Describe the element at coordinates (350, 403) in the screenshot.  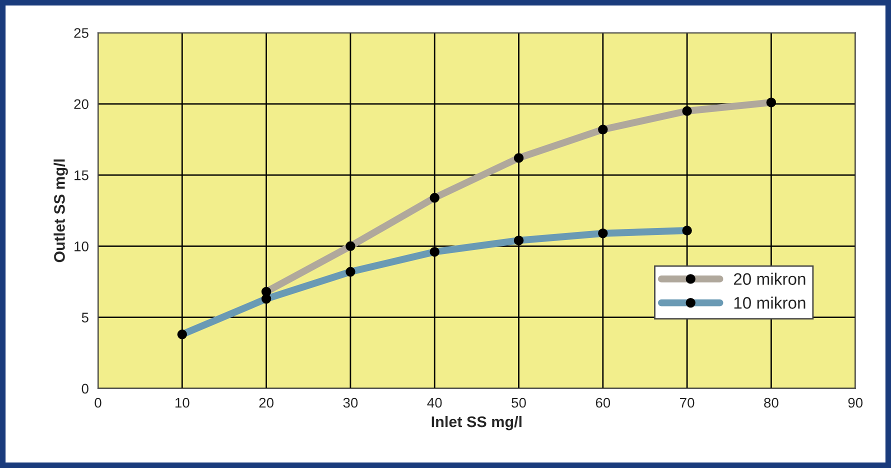
I see `x-tick-label: 30` at that location.